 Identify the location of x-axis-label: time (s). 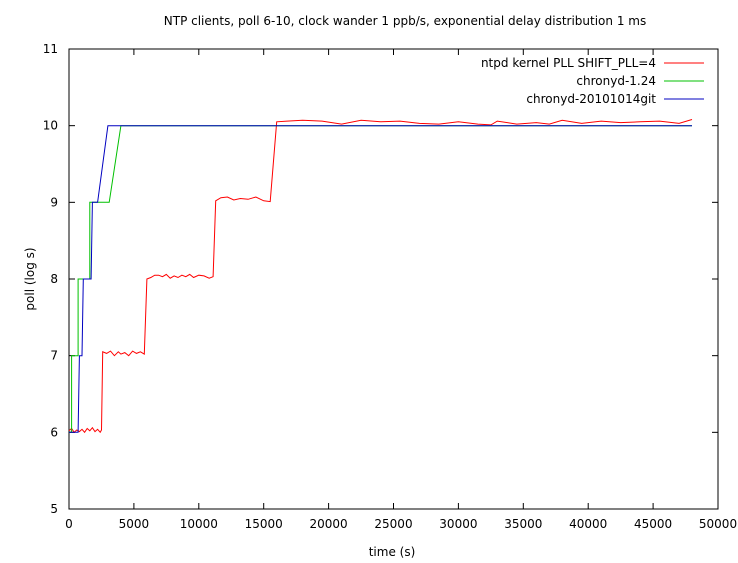
(392, 552).